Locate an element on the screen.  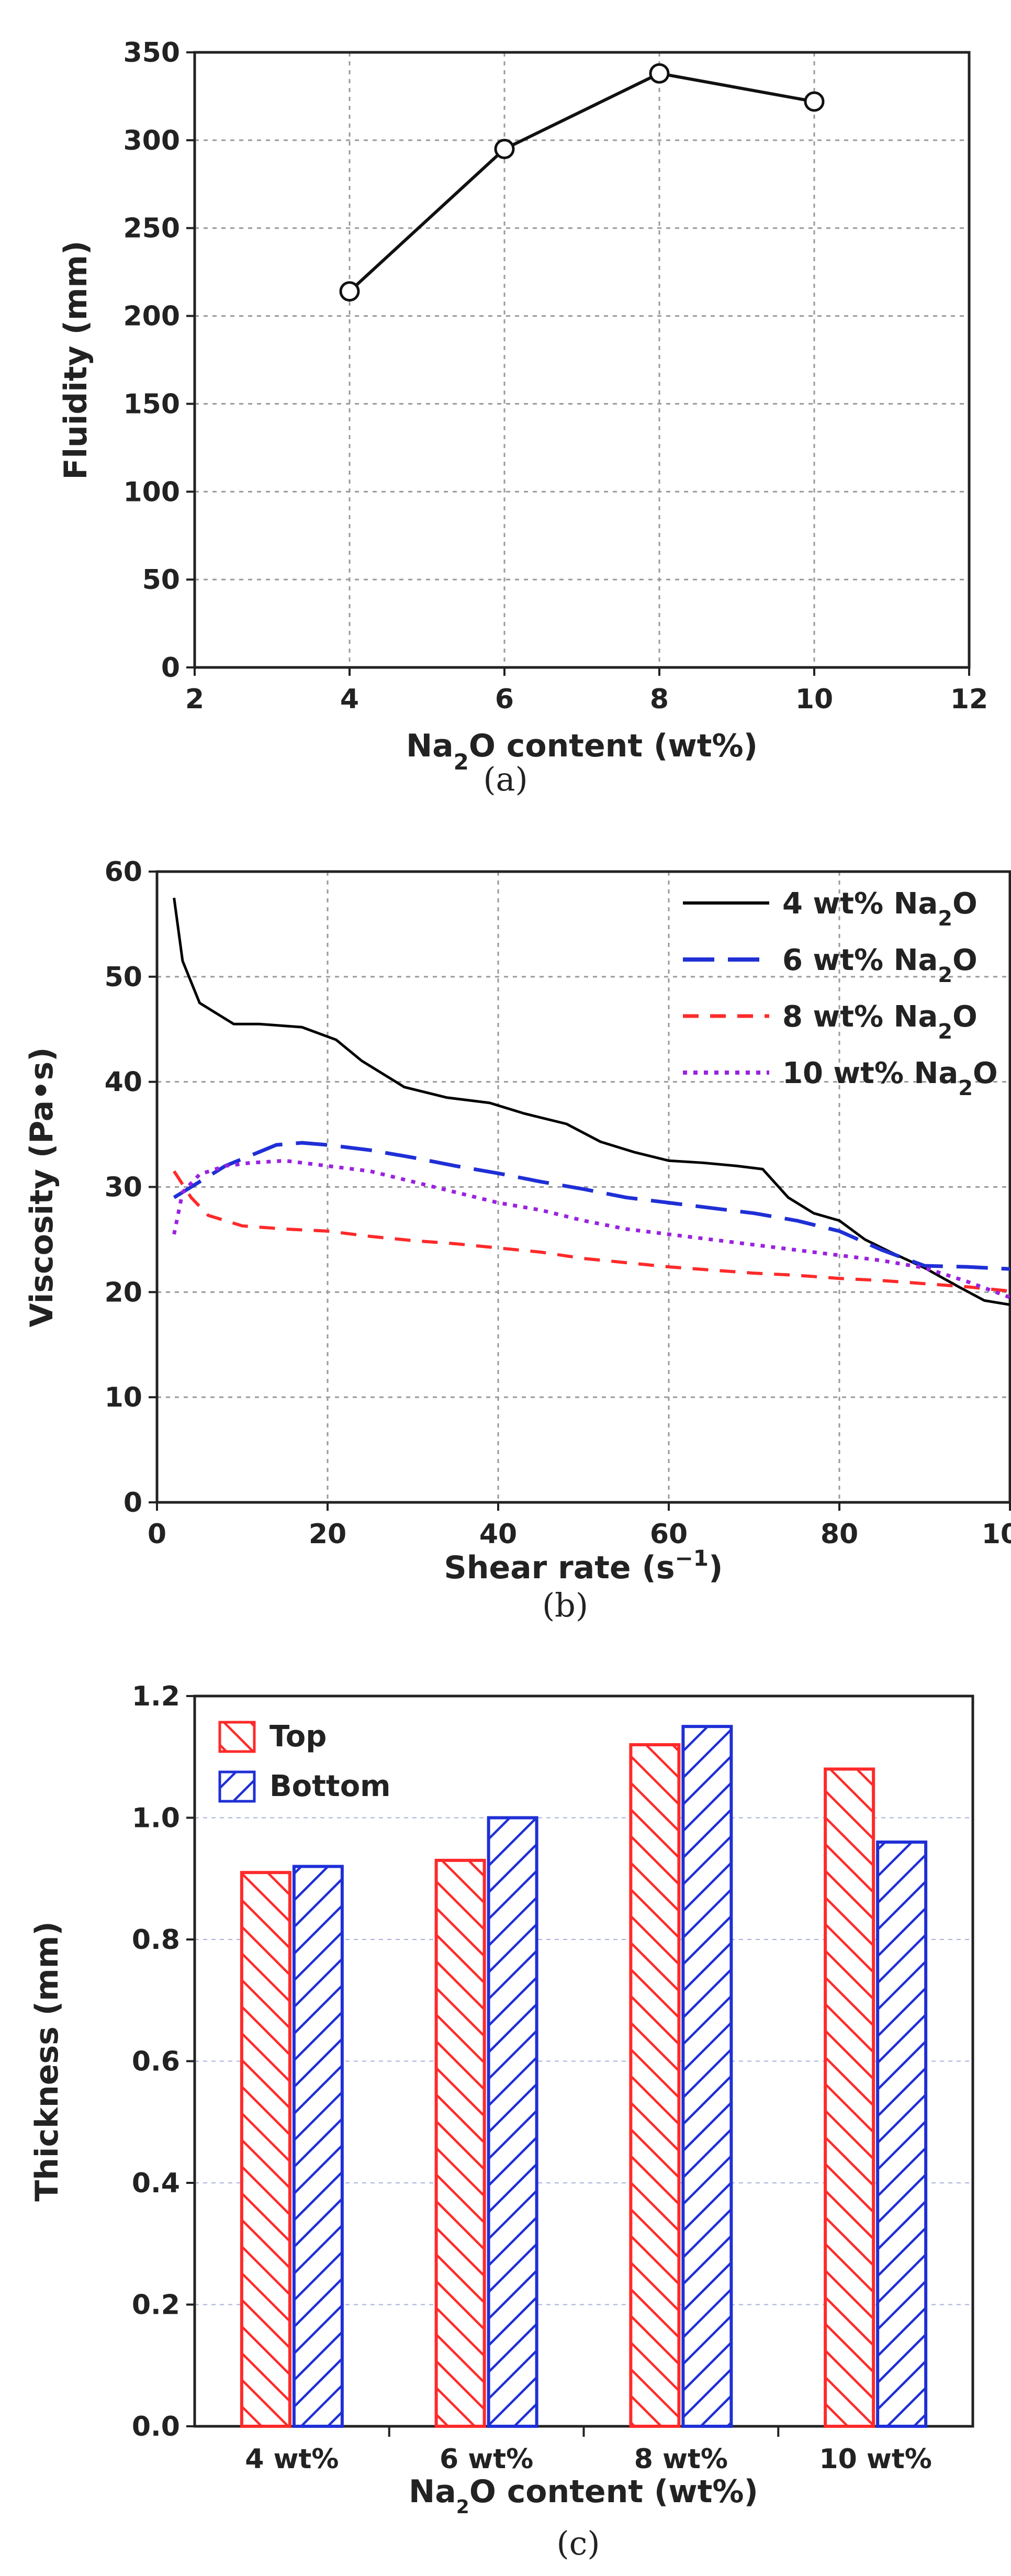
y-tick-label: 0.6 is located at coordinates (156, 2062).